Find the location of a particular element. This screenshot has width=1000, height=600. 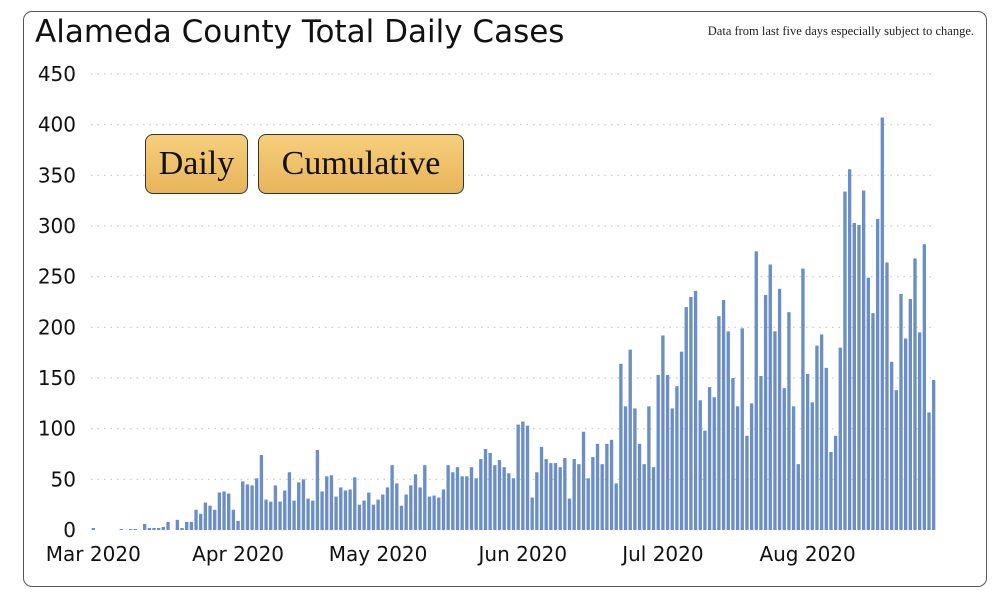

y-tick-label: 250 is located at coordinates (57, 277).